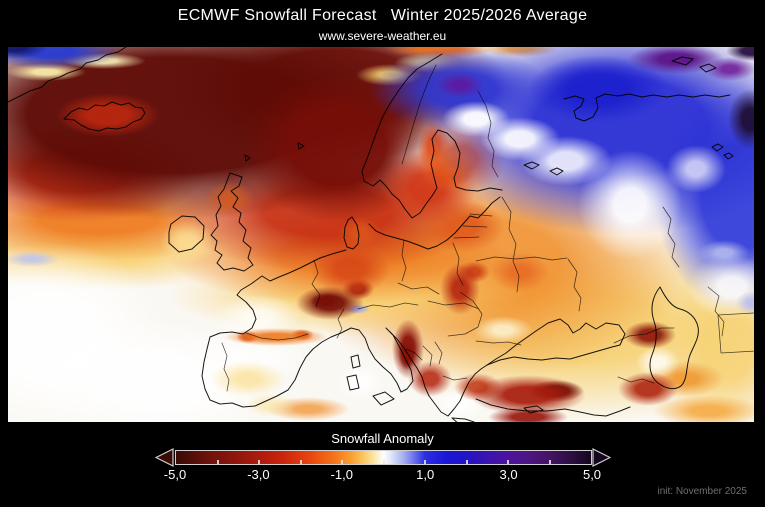  I want to click on coastline-blacksea-north, so click(556, 342).